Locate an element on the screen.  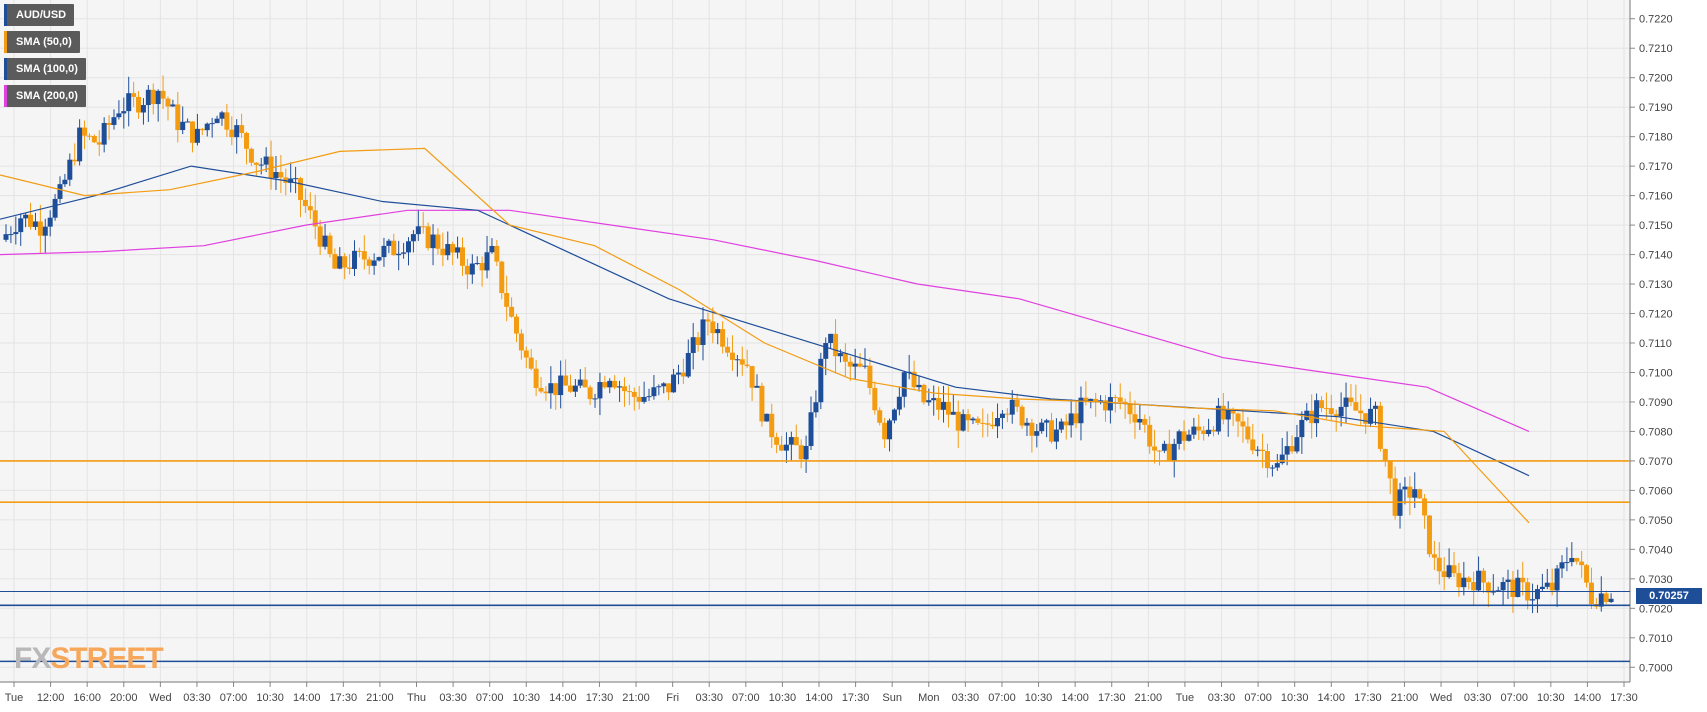
y-tick-label: 0.7030 is located at coordinates (1656, 580).